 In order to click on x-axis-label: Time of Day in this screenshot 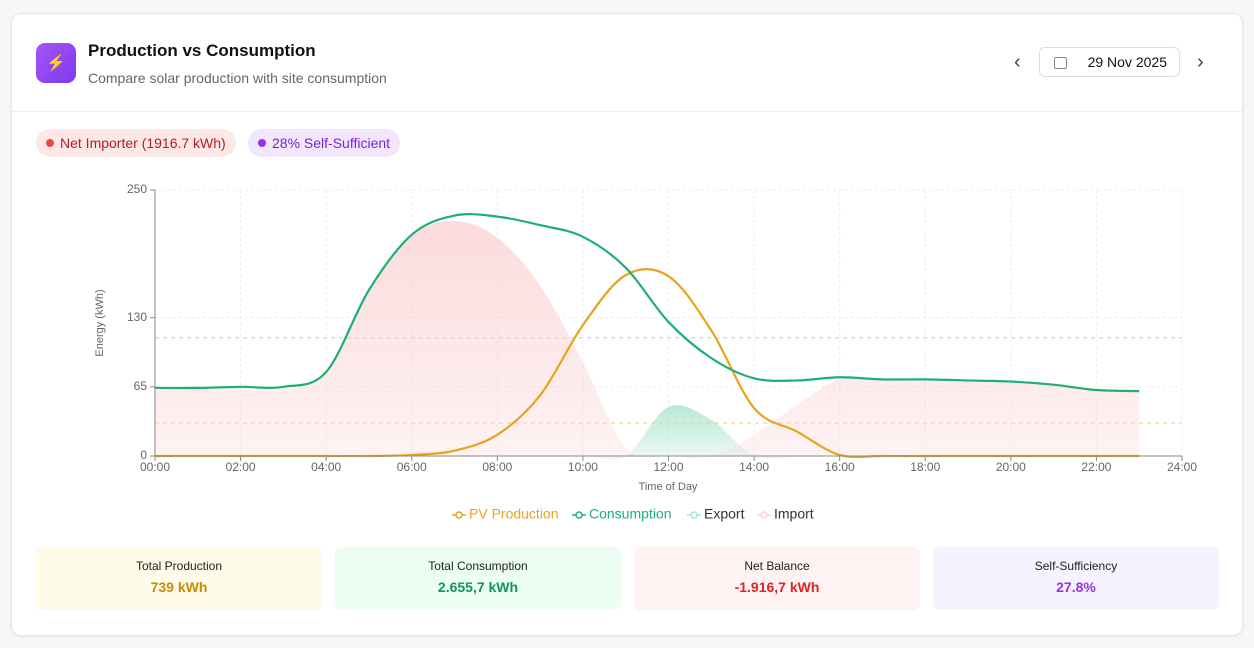, I will do `click(668, 487)`.